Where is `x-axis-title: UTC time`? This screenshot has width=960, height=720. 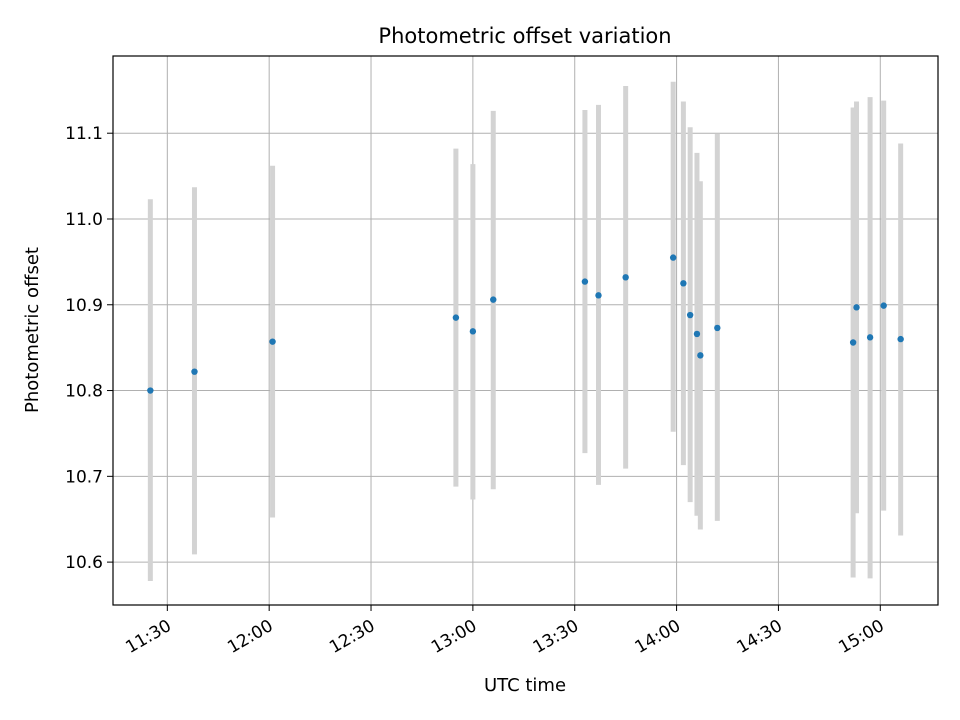
x-axis-title: UTC time is located at coordinates (525, 685).